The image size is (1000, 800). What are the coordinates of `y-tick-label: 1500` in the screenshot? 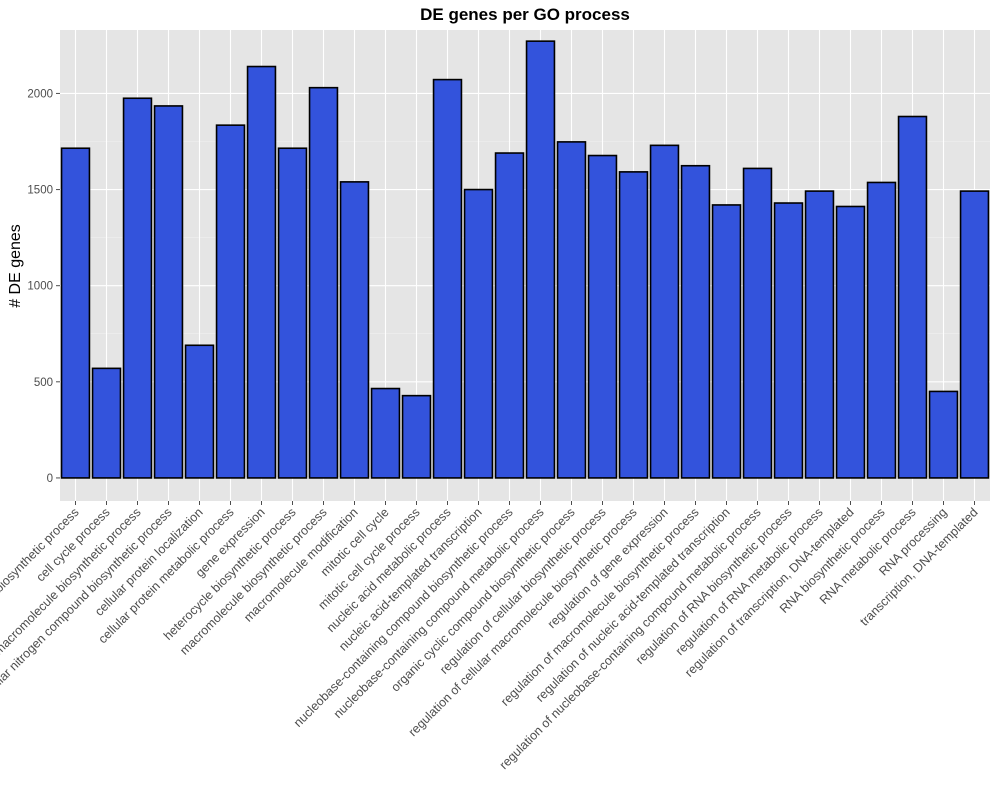 It's located at (40, 191).